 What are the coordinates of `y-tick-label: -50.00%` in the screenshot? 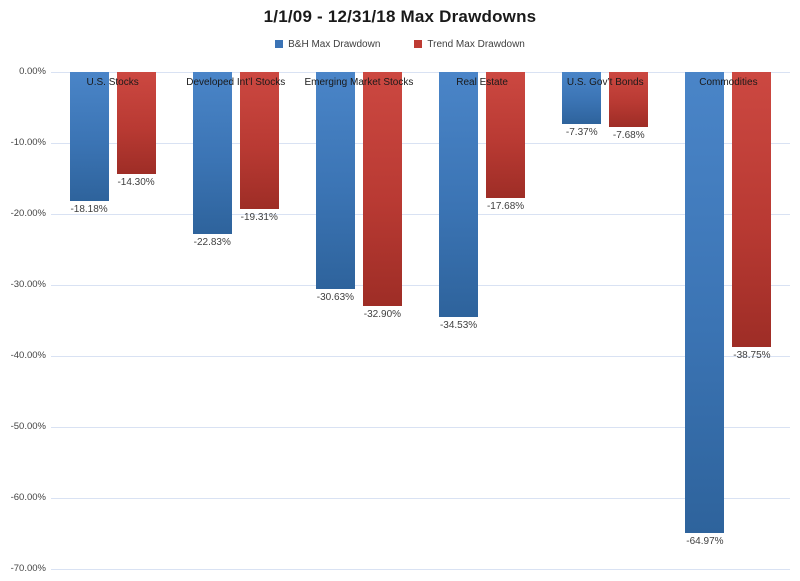 It's located at (28, 426).